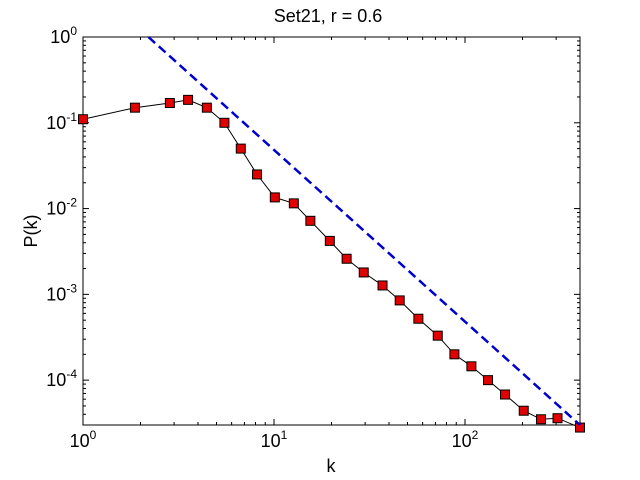 This screenshot has width=640, height=480. I want to click on y-tick-exponent: -2, so click(71, 203).